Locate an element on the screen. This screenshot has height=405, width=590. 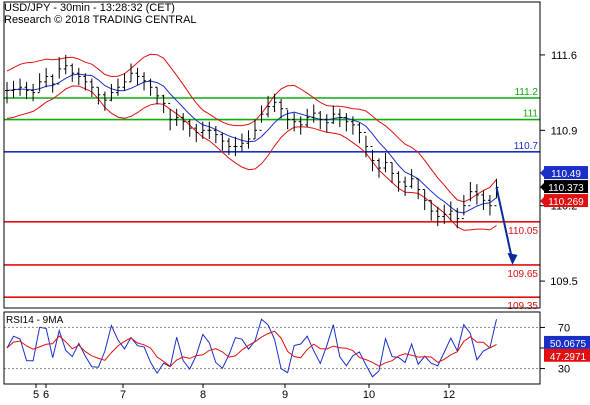
x-axis-label: 10 is located at coordinates (369, 394).